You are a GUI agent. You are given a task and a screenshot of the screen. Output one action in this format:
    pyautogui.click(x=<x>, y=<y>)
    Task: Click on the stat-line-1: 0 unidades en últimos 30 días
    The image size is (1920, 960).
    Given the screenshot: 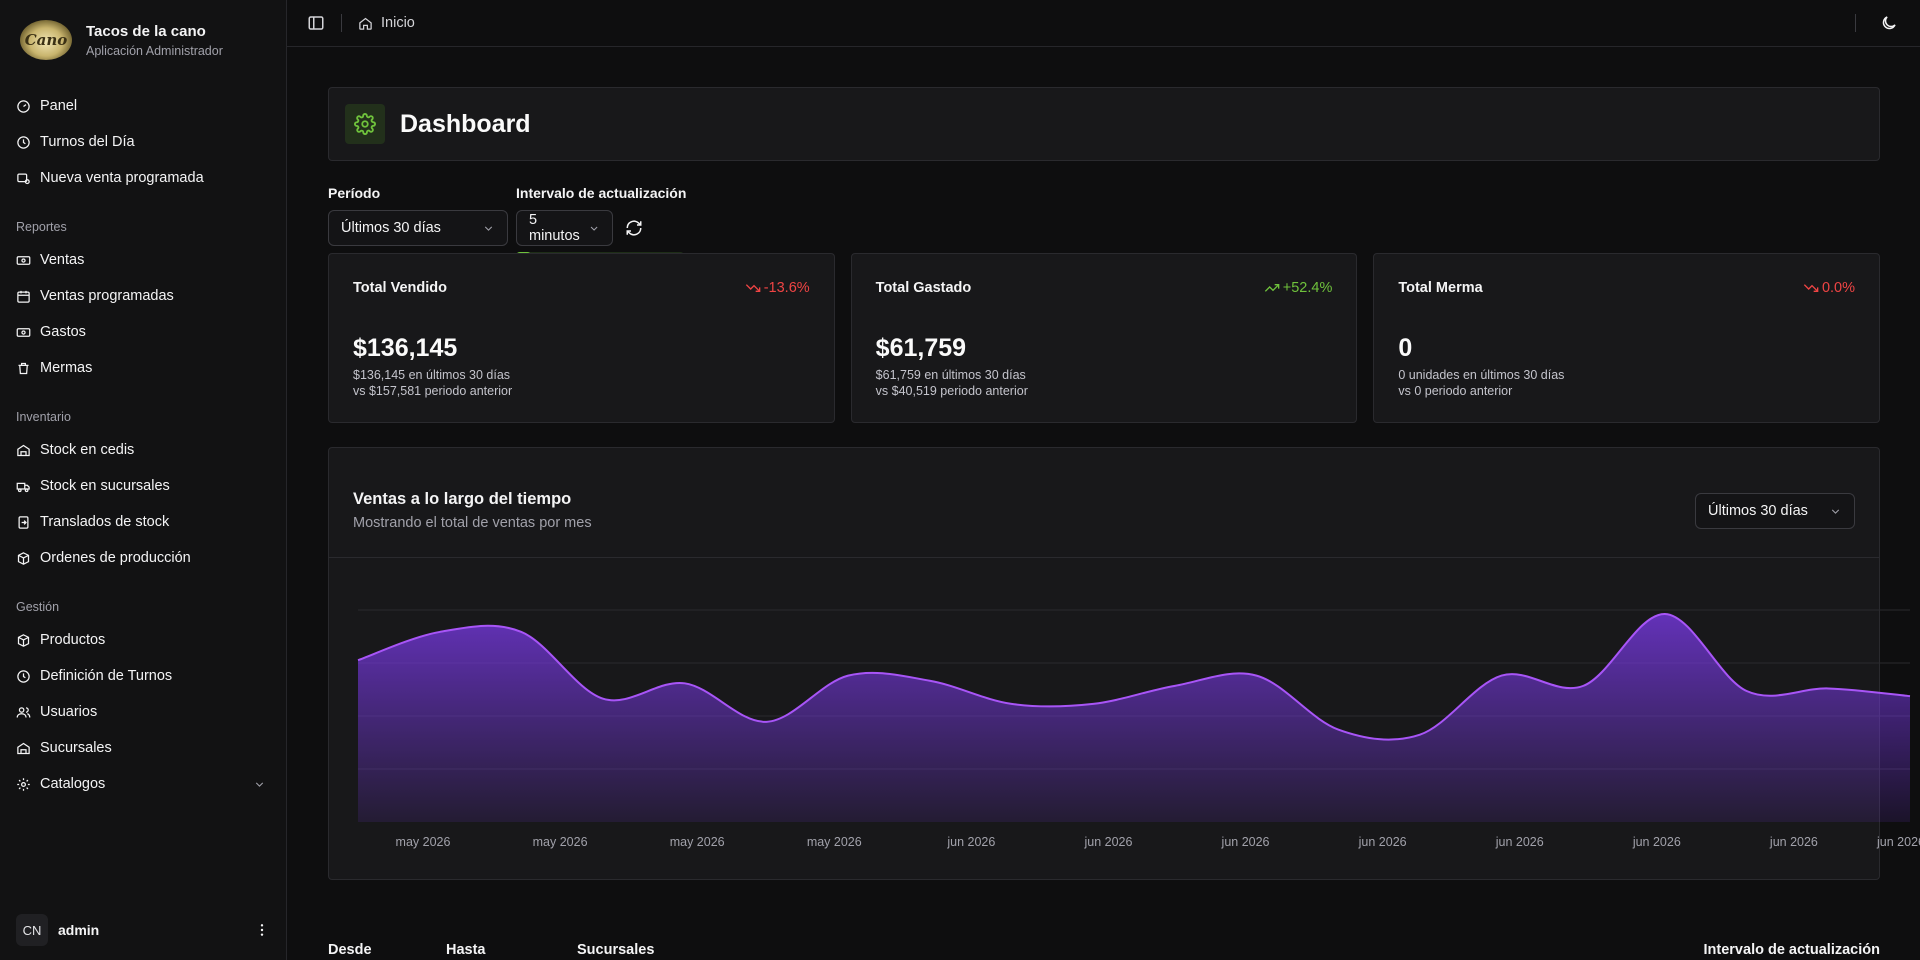 What is the action you would take?
    pyautogui.click(x=1481, y=375)
    